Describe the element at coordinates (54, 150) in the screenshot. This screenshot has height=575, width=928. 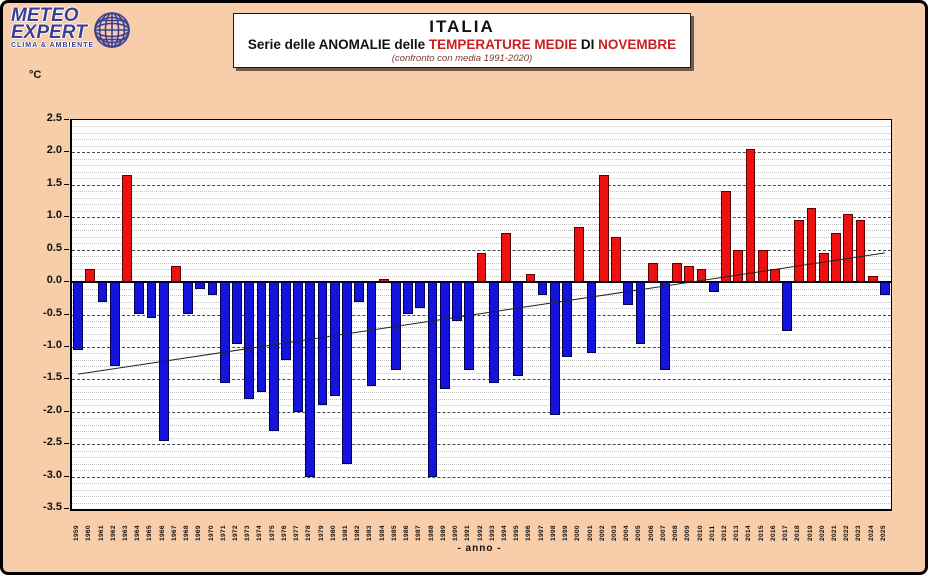
I see `y-tick-label-2.0: 2.0` at that location.